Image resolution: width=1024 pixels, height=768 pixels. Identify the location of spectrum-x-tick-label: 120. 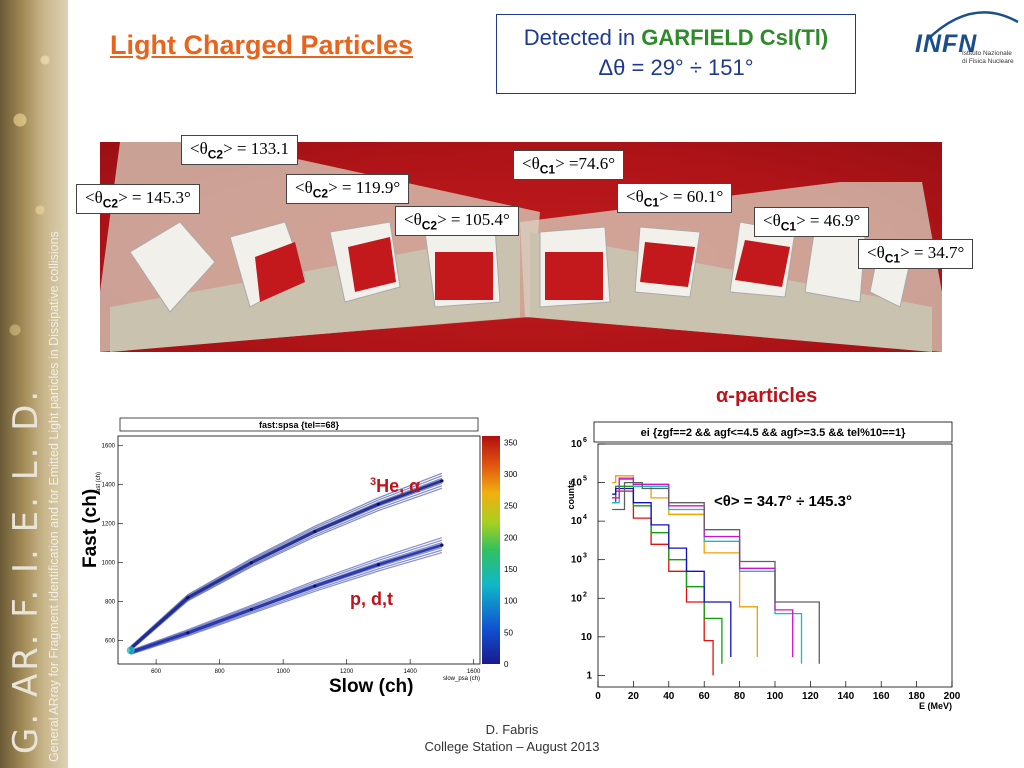
(810, 696).